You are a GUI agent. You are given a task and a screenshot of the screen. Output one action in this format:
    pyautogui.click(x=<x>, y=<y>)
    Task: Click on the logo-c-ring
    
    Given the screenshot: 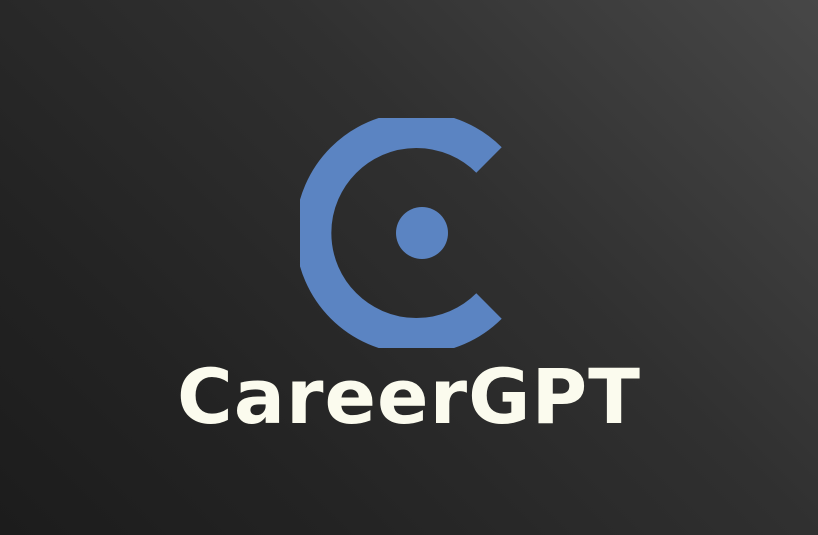 What is the action you would take?
    pyautogui.click(x=401, y=233)
    